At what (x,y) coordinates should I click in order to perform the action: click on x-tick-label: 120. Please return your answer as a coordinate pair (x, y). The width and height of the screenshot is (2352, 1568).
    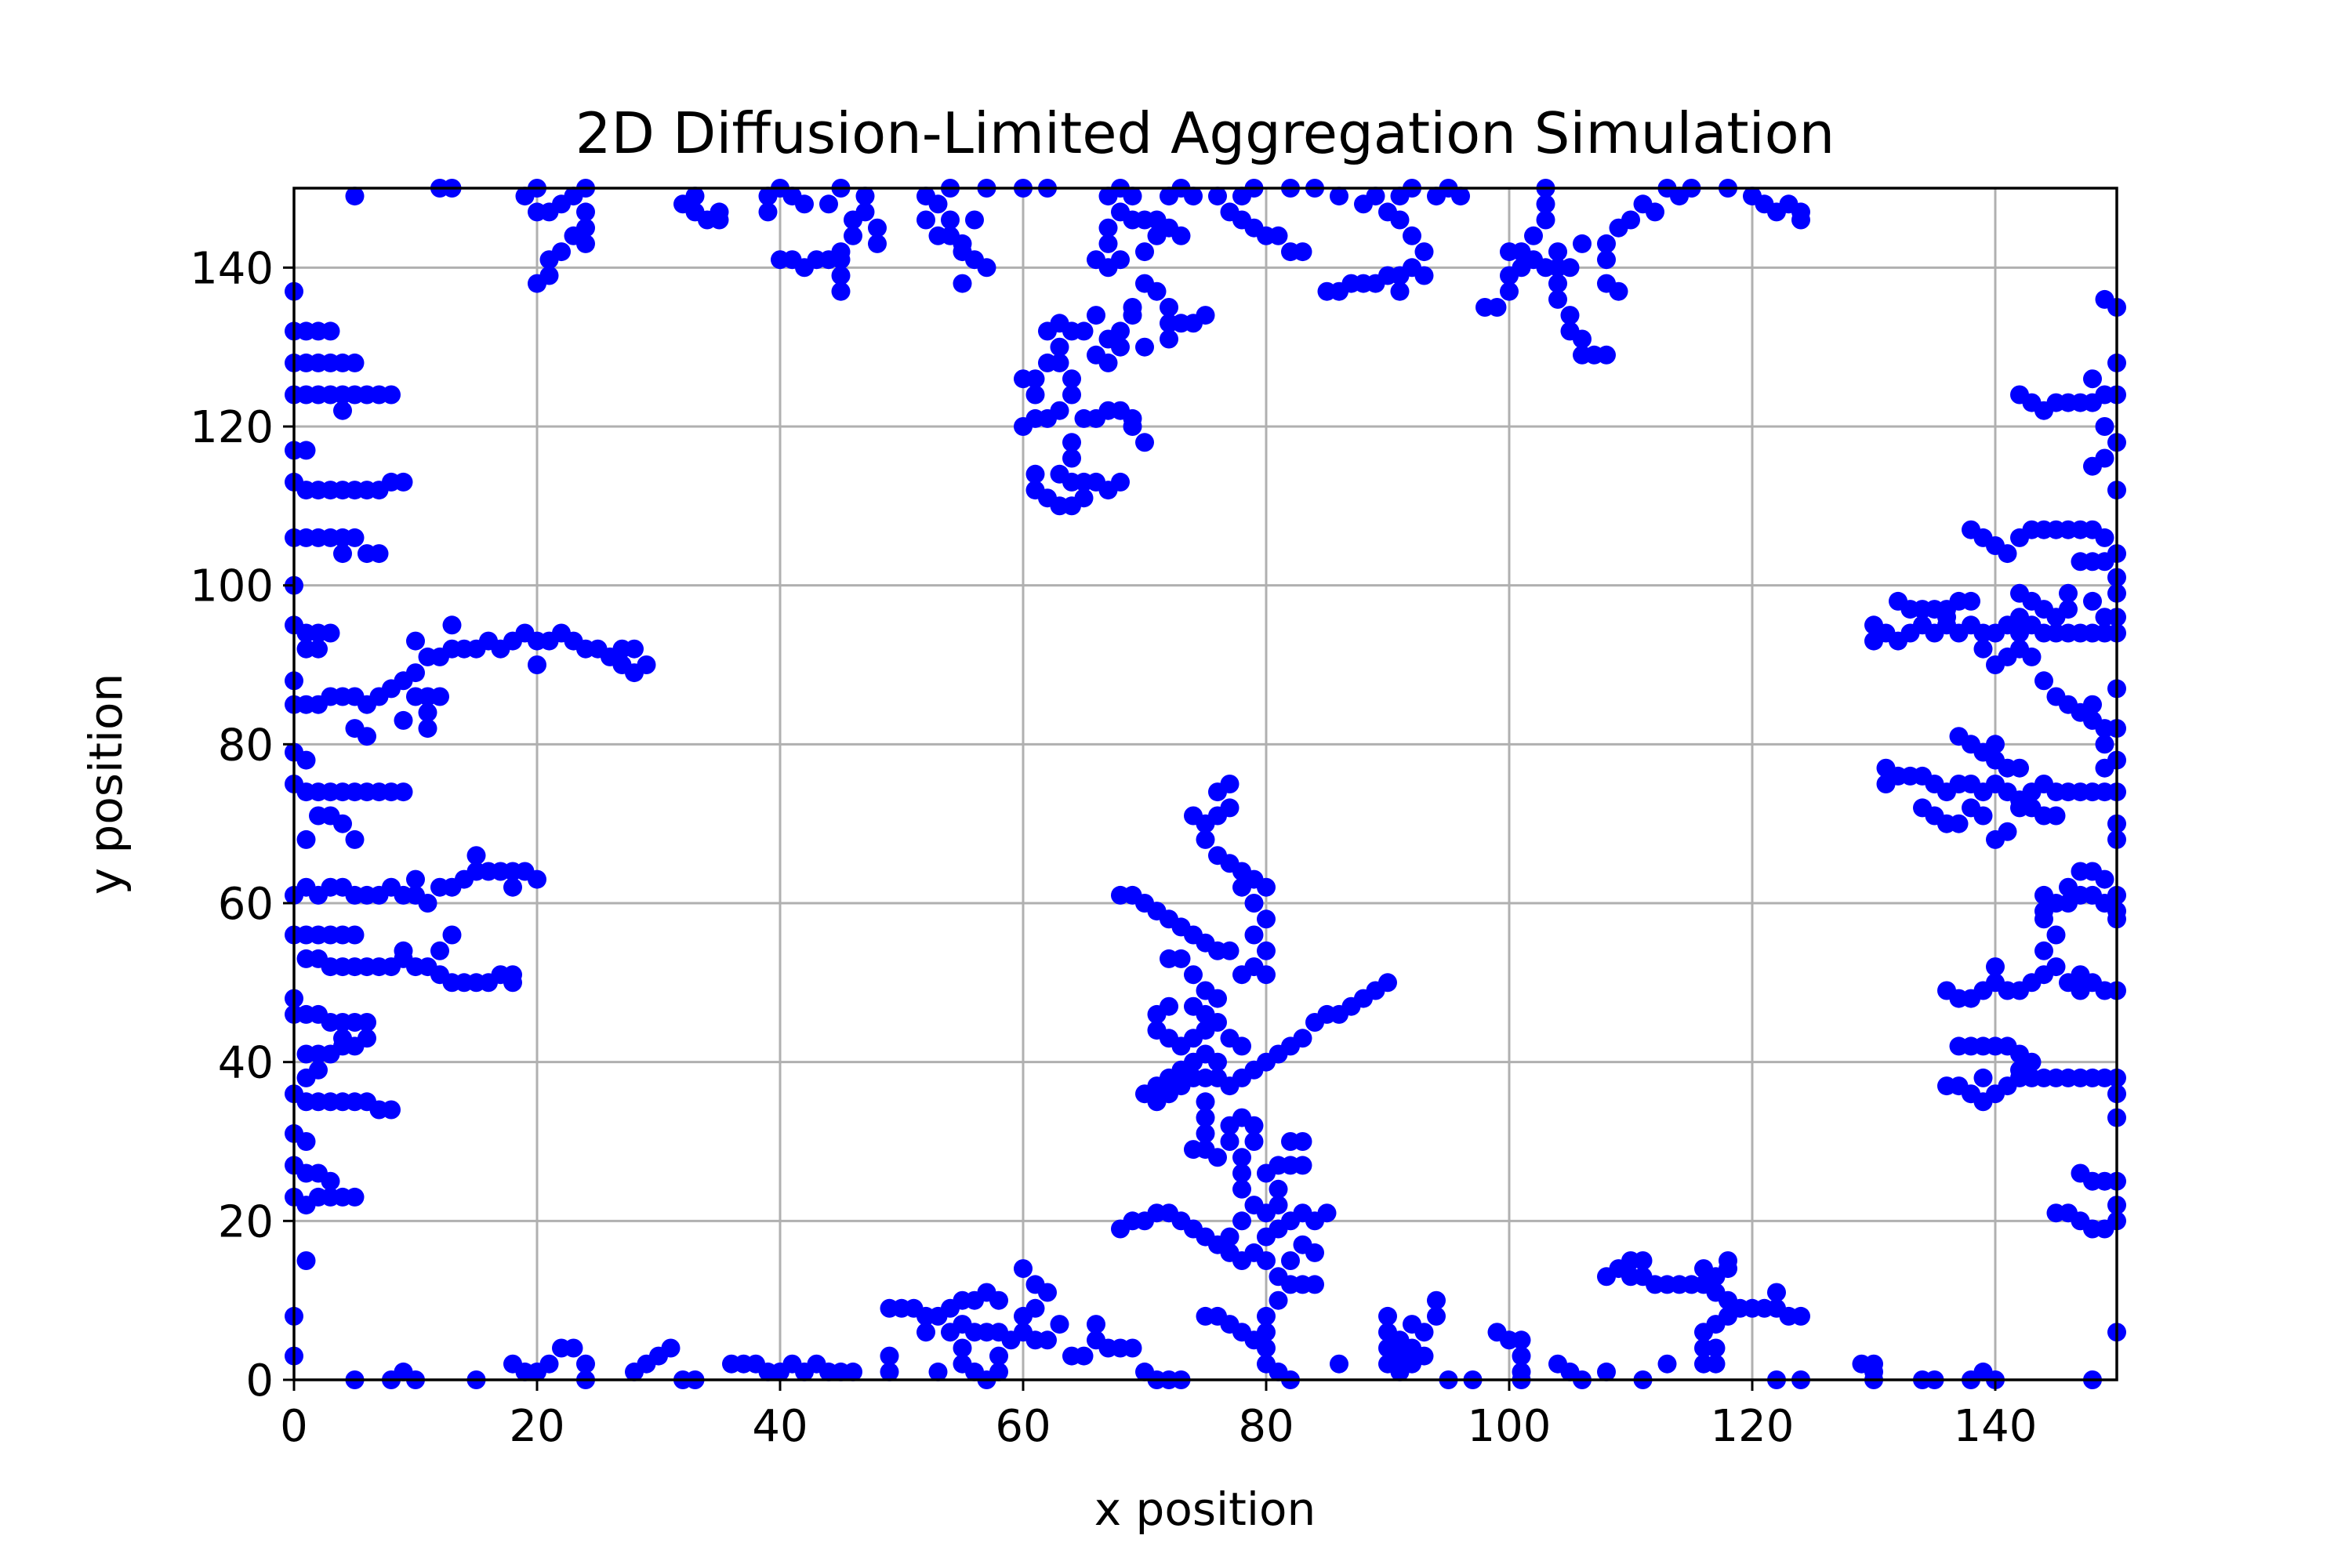
    Looking at the image, I should click on (1753, 1426).